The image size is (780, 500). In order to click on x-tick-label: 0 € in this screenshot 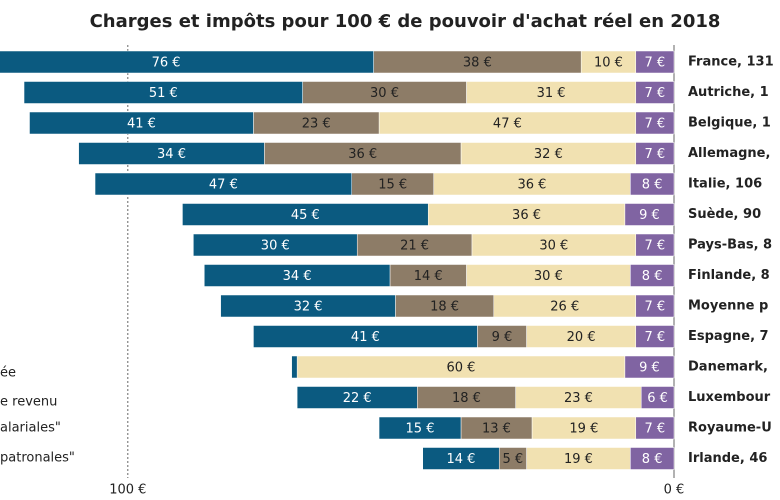, I will do `click(674, 490)`.